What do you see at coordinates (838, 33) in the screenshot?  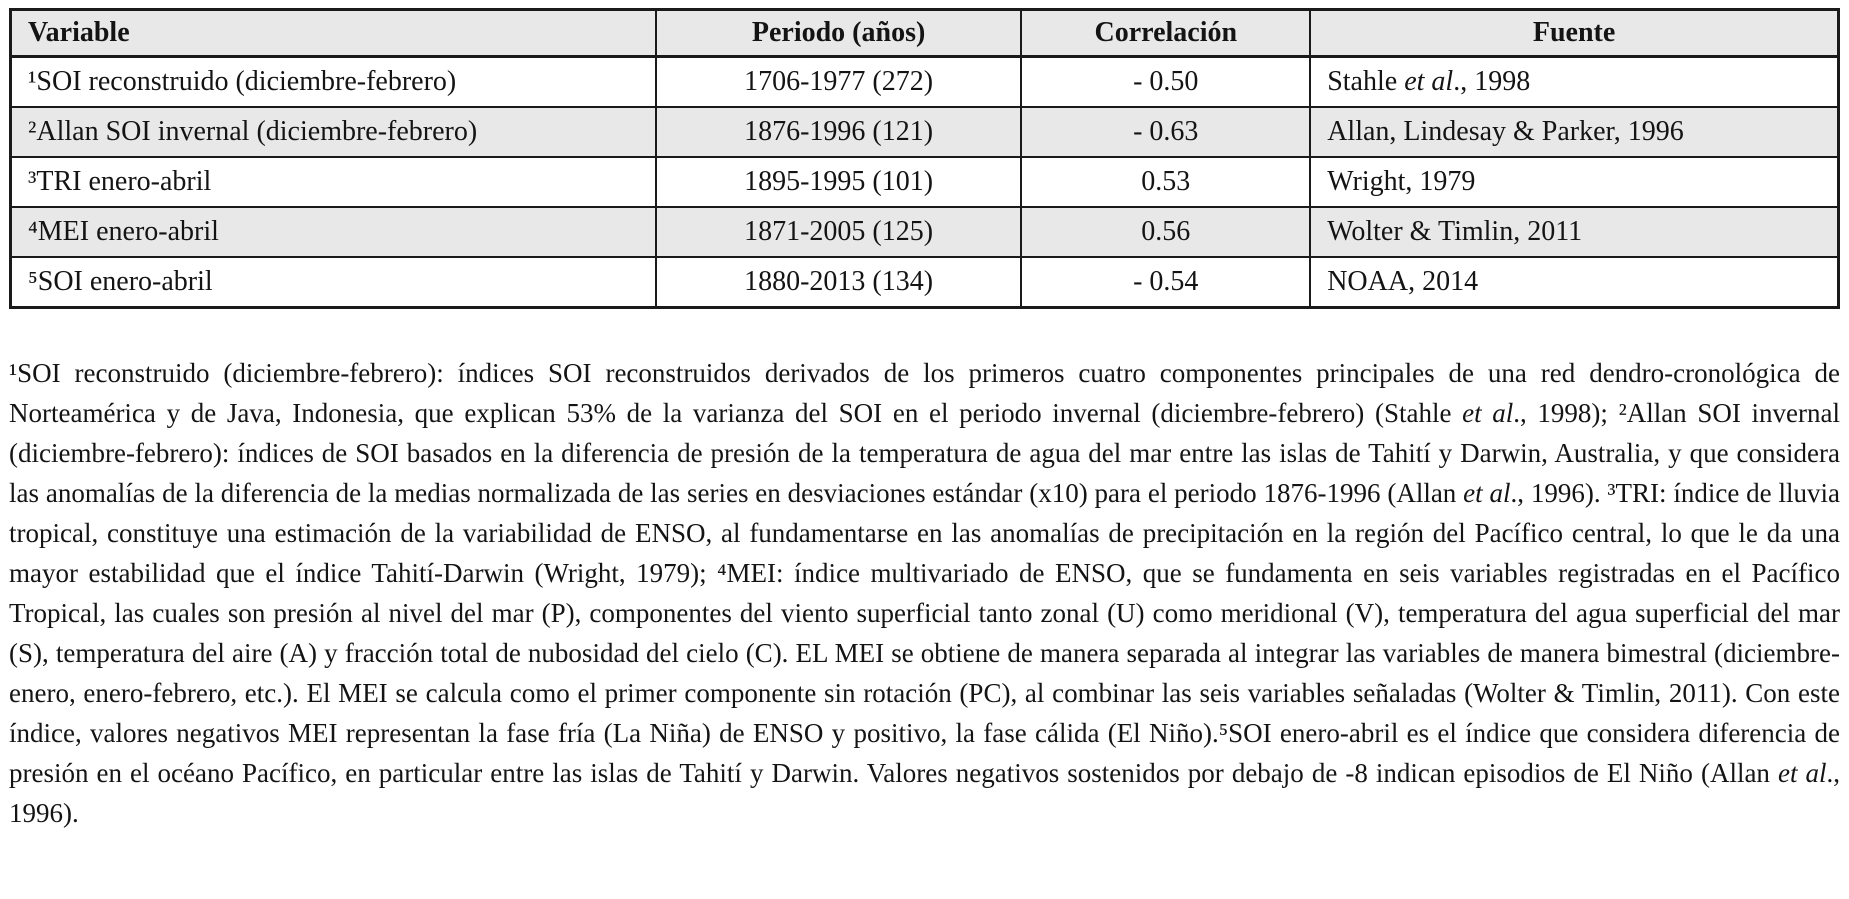 I see `column-header-periodo: Periodo (años)` at bounding box center [838, 33].